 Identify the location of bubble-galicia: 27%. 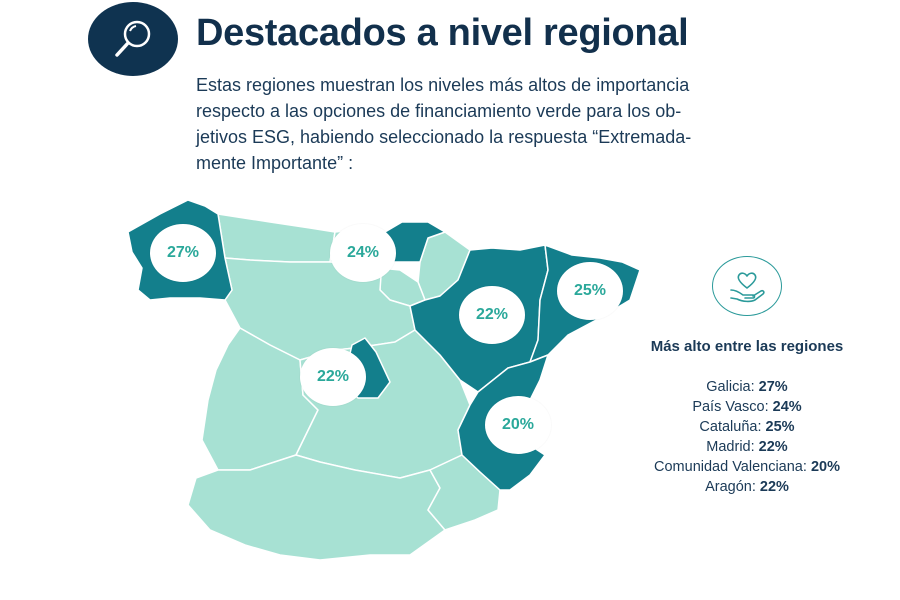
(183, 253).